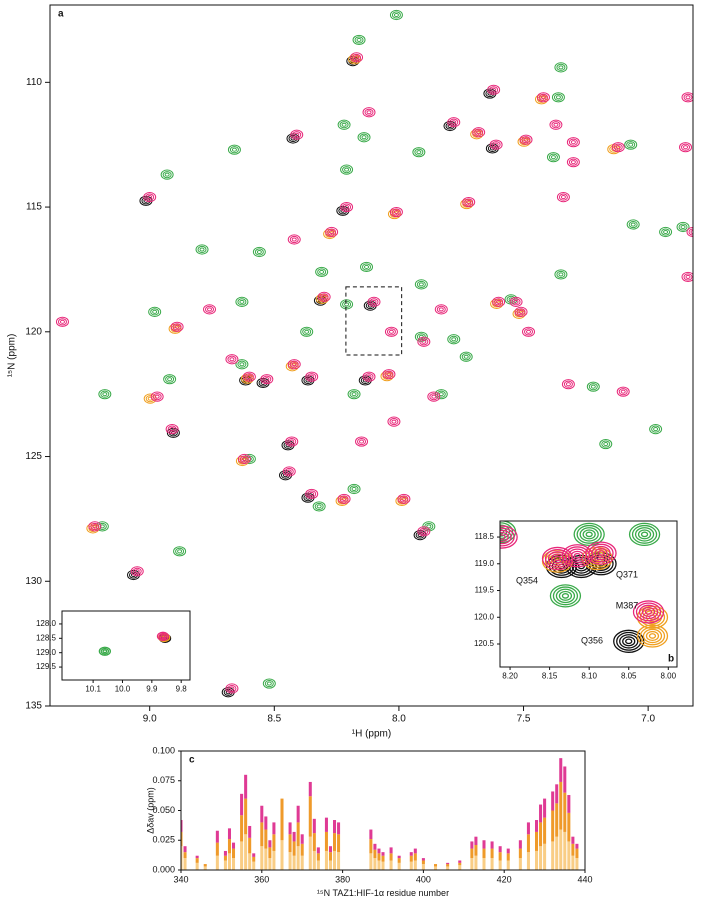 This screenshot has width=704, height=911. What do you see at coordinates (342, 880) in the screenshot?
I see `x-tick-label: 380` at bounding box center [342, 880].